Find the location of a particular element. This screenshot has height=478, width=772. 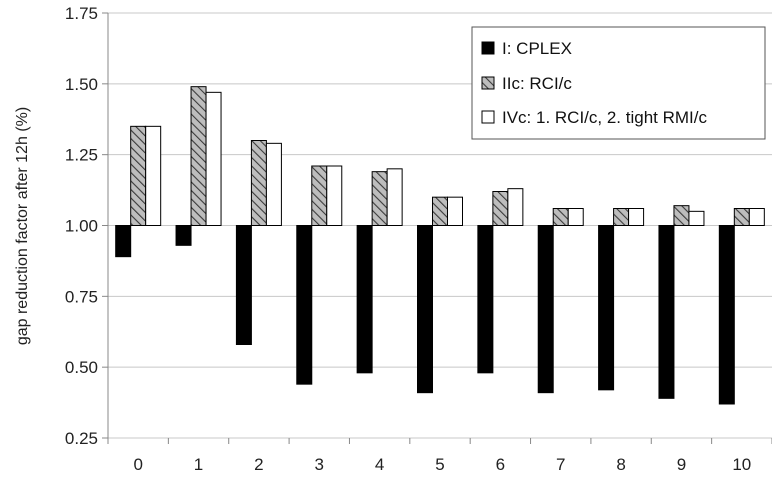

y-axis-title: gap reduction factor after 12h (%) is located at coordinates (22, 226).